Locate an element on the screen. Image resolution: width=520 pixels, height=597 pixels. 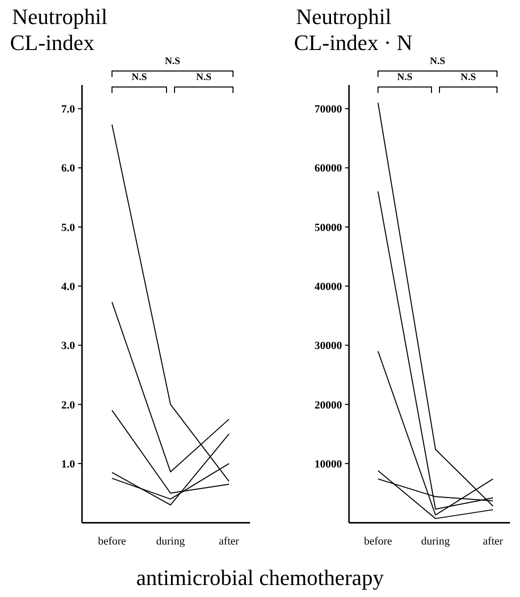
y-tick-label: 20000 is located at coordinates (328, 405).